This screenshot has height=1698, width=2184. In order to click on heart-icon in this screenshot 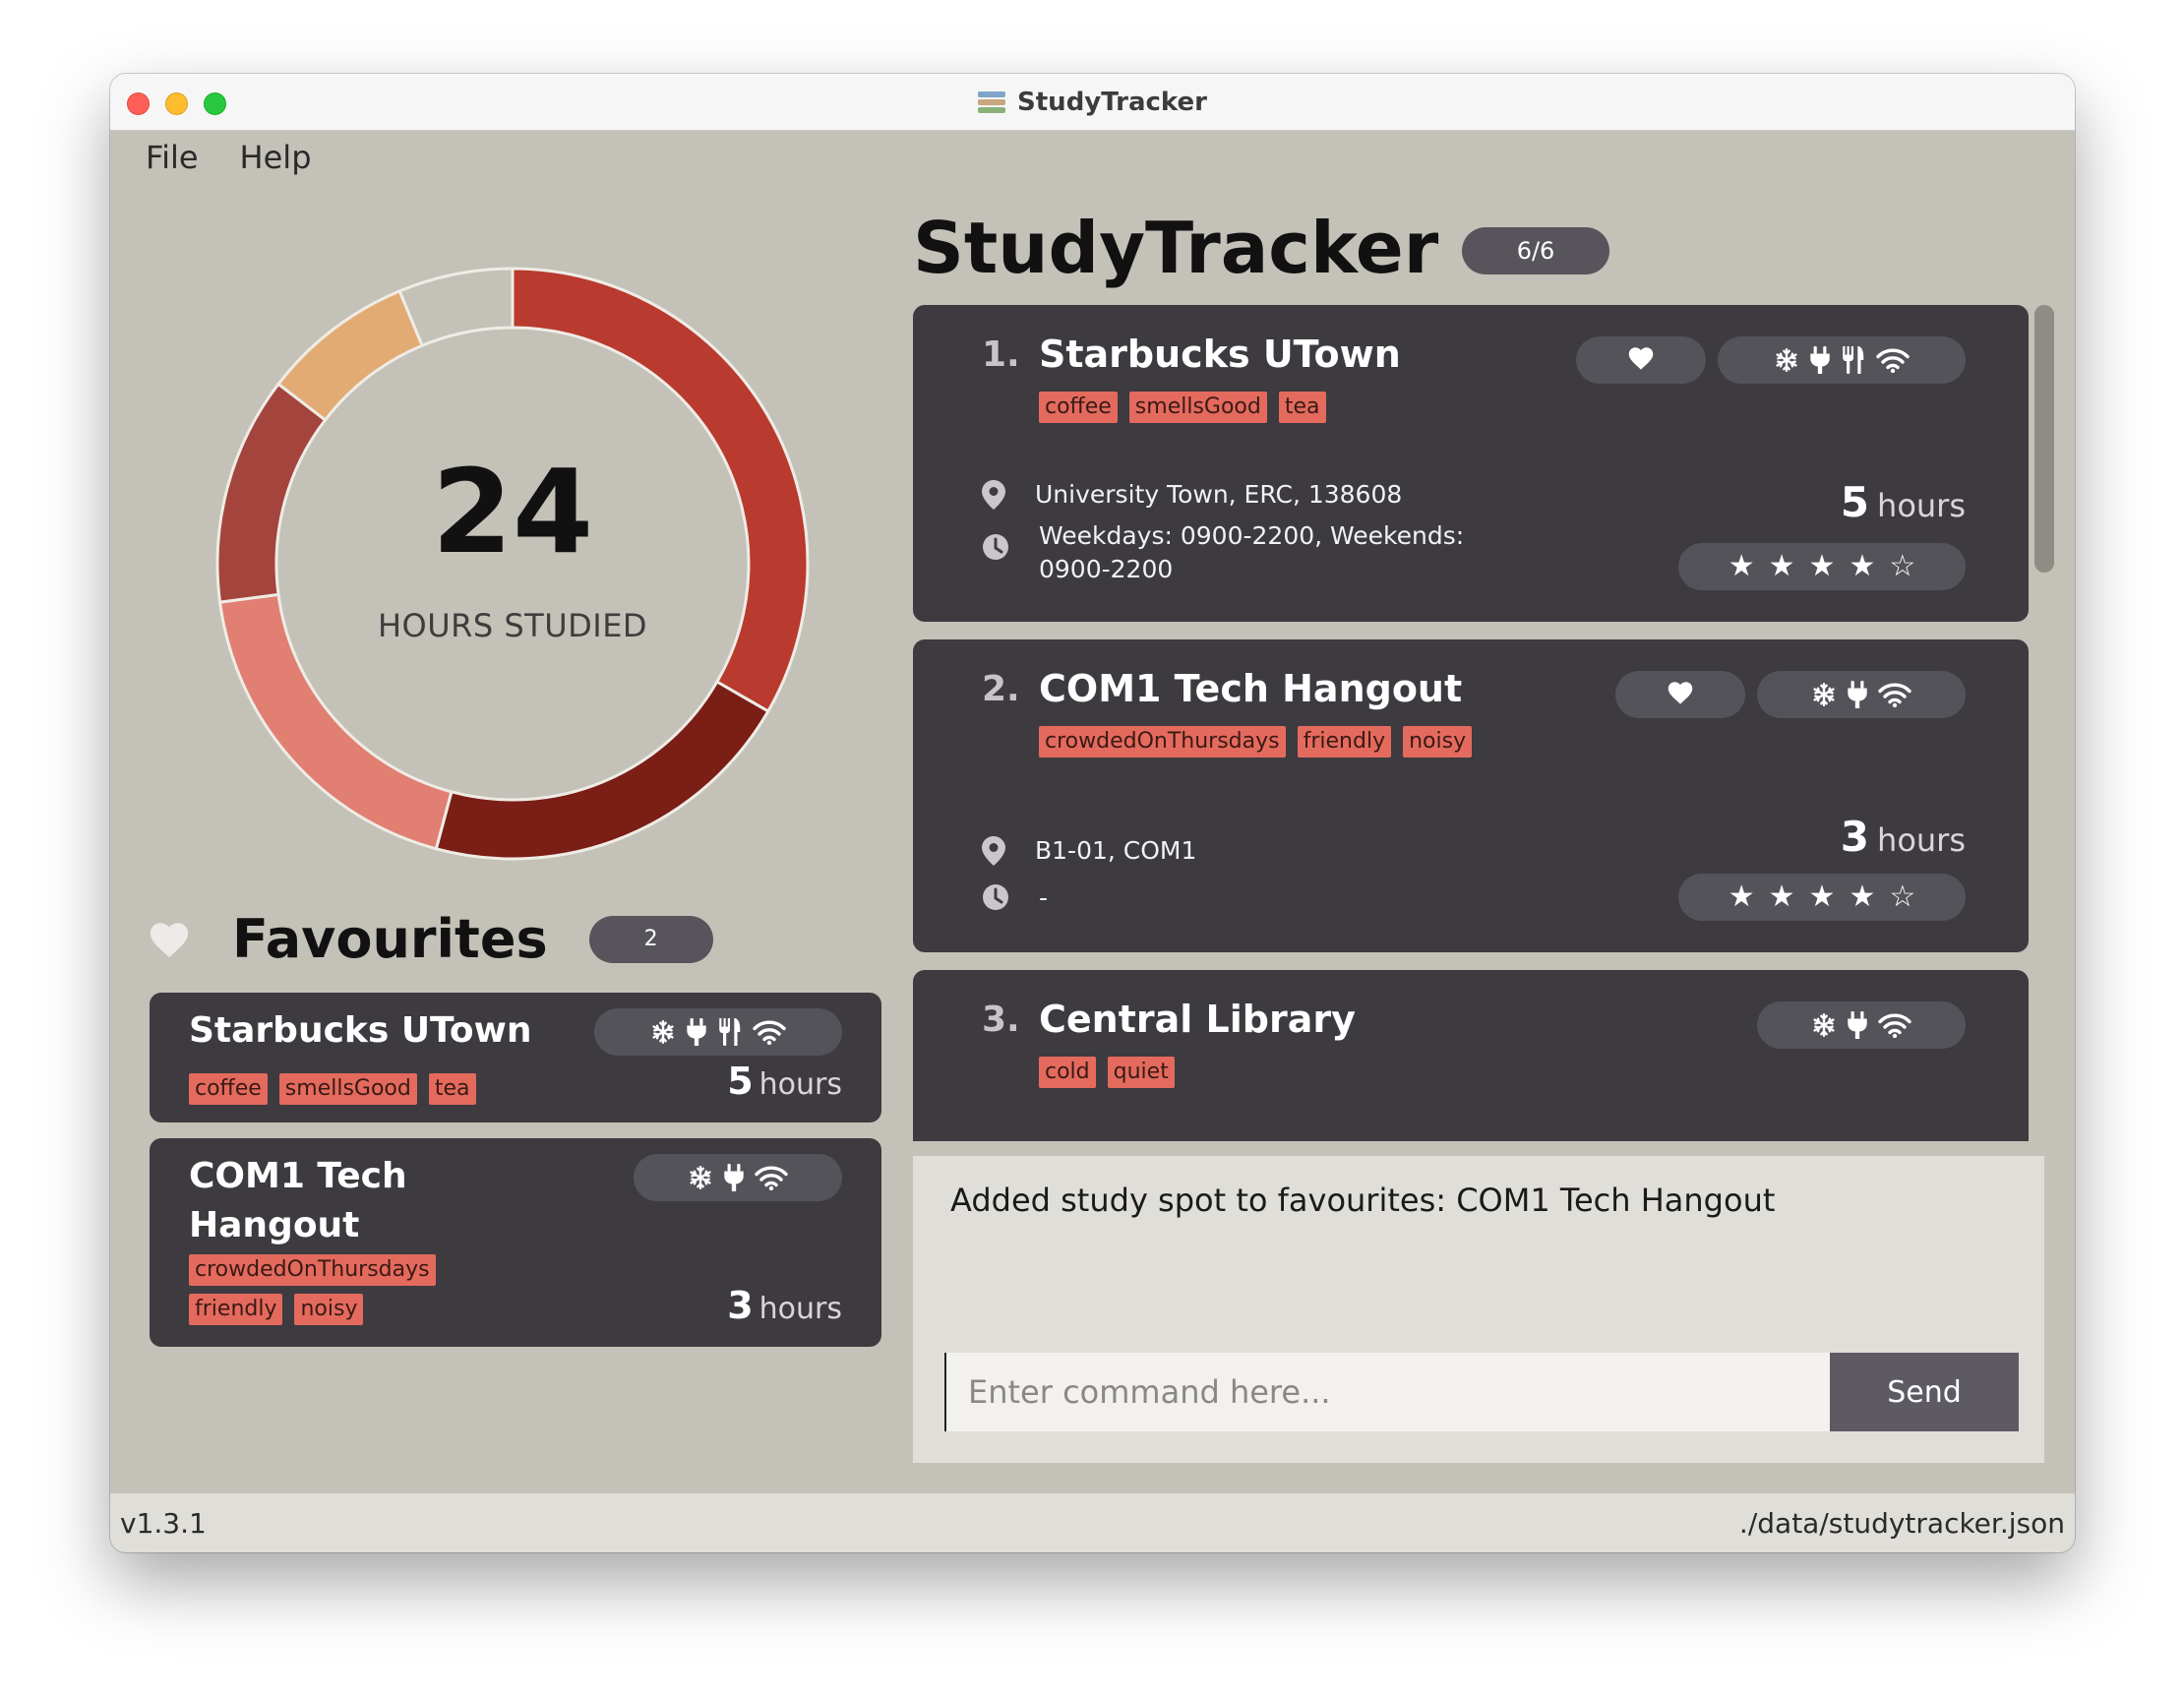, I will do `click(169, 939)`.